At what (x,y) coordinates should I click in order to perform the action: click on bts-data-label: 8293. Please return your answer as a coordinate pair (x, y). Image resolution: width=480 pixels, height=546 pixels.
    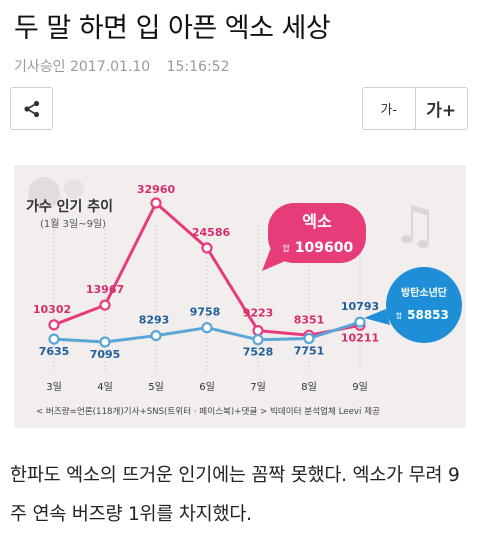
    Looking at the image, I should click on (154, 320).